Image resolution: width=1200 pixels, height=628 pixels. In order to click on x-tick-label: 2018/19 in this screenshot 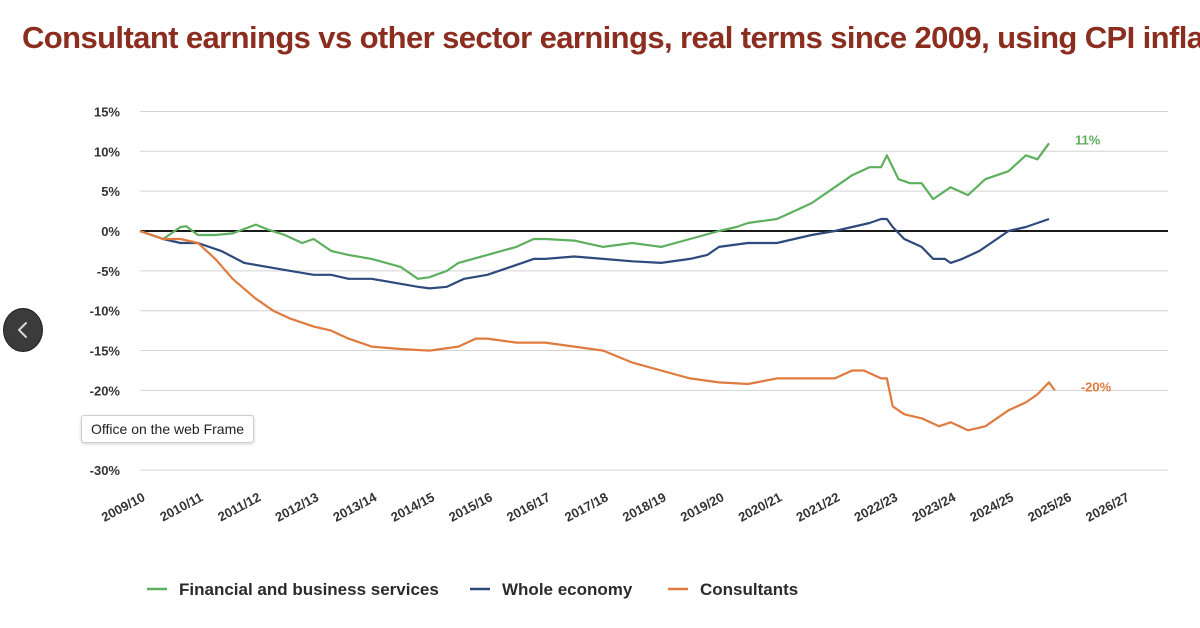, I will do `click(644, 506)`.